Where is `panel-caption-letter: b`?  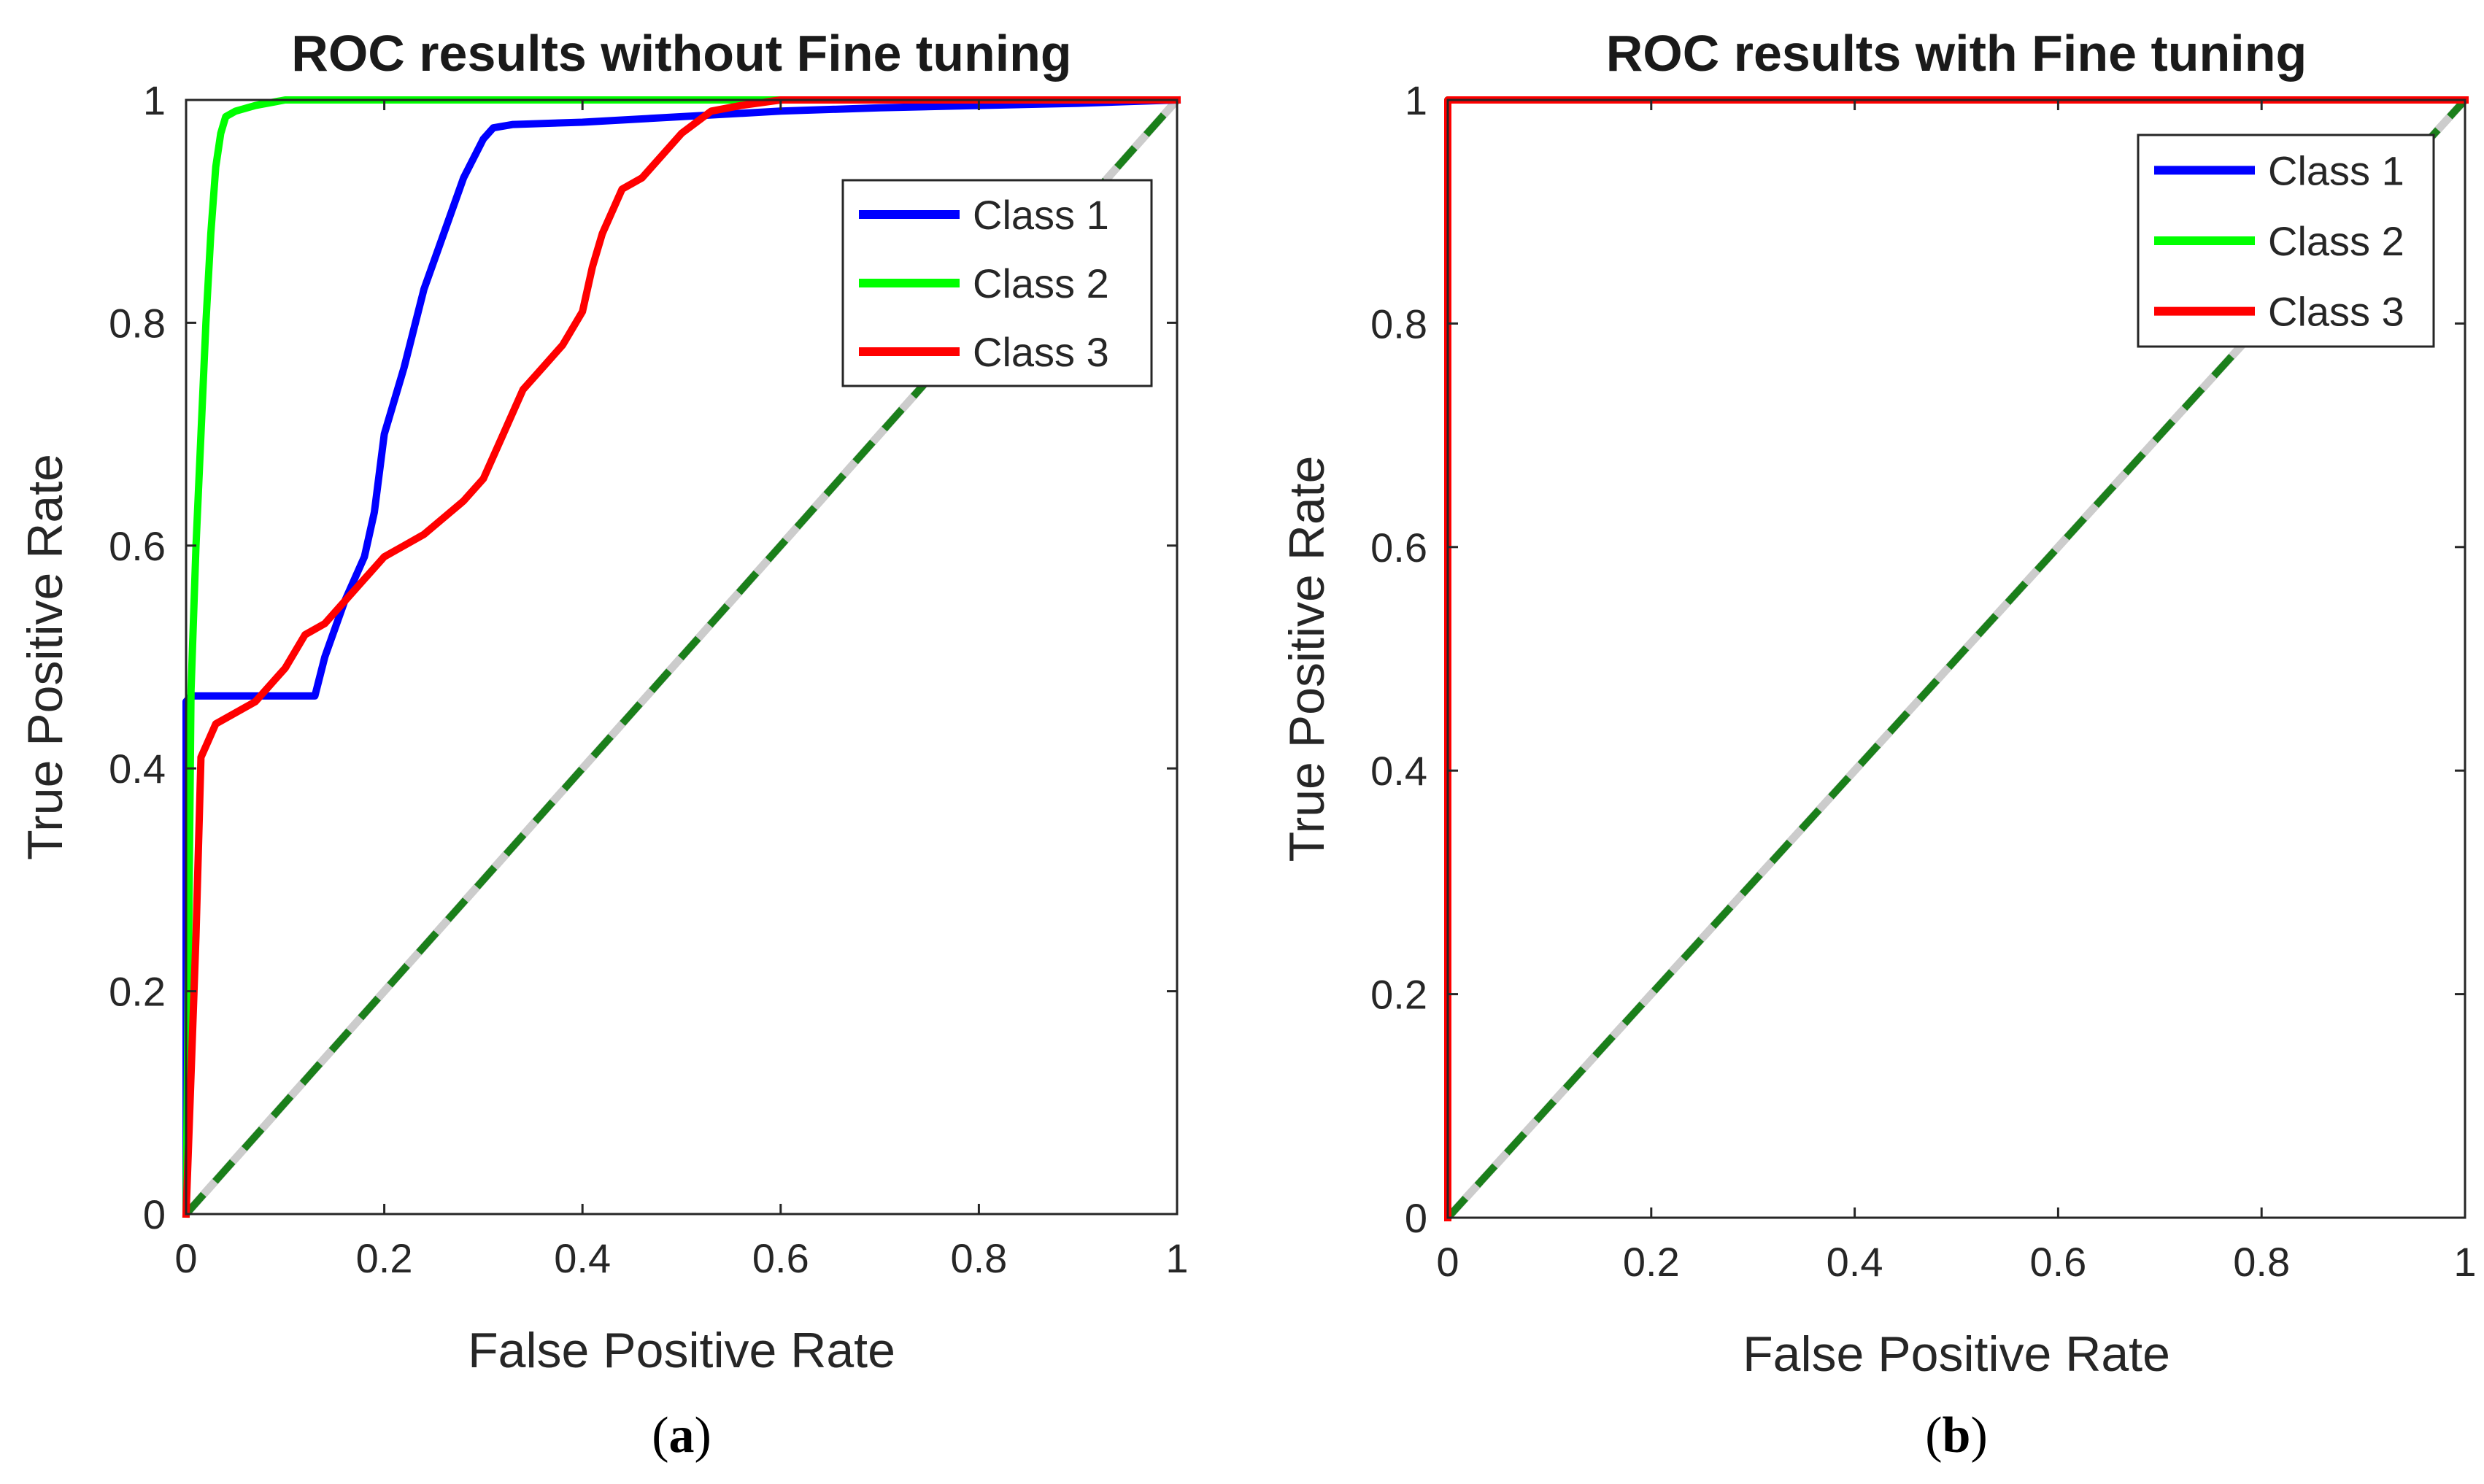
panel-caption-letter: b is located at coordinates (1957, 1435).